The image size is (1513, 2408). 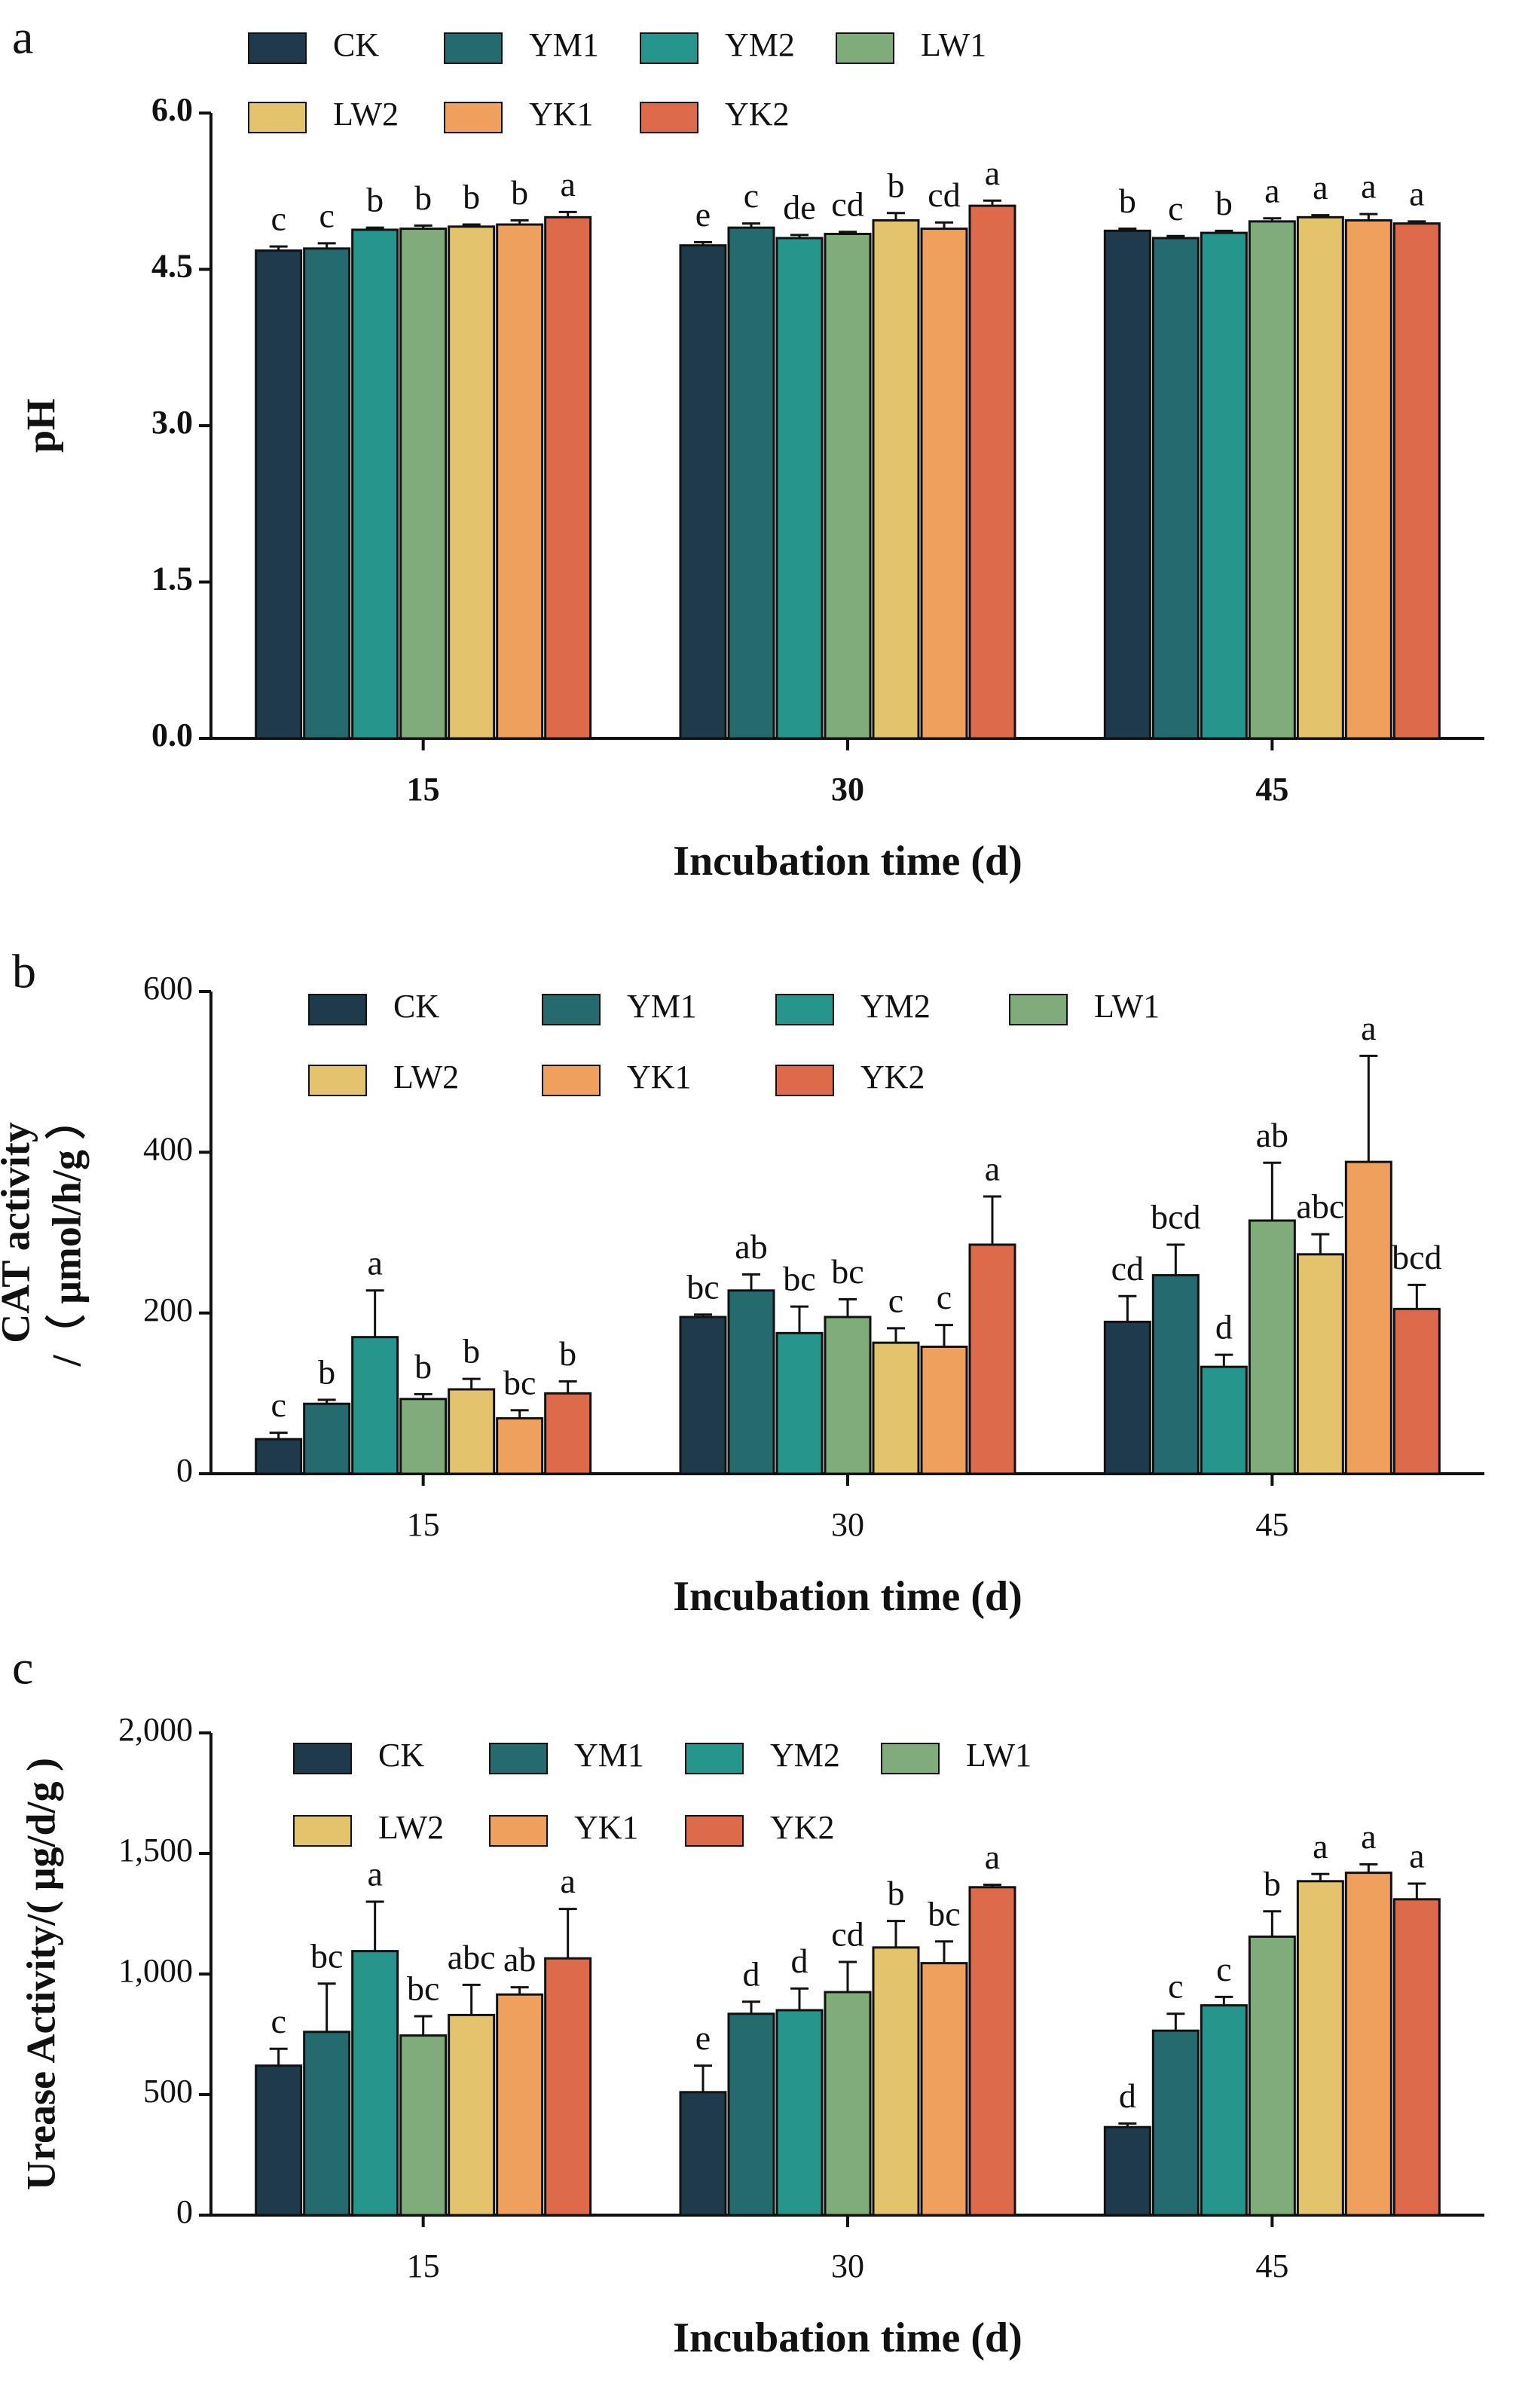 What do you see at coordinates (800, 1961) in the screenshot?
I see `significance-label: d` at bounding box center [800, 1961].